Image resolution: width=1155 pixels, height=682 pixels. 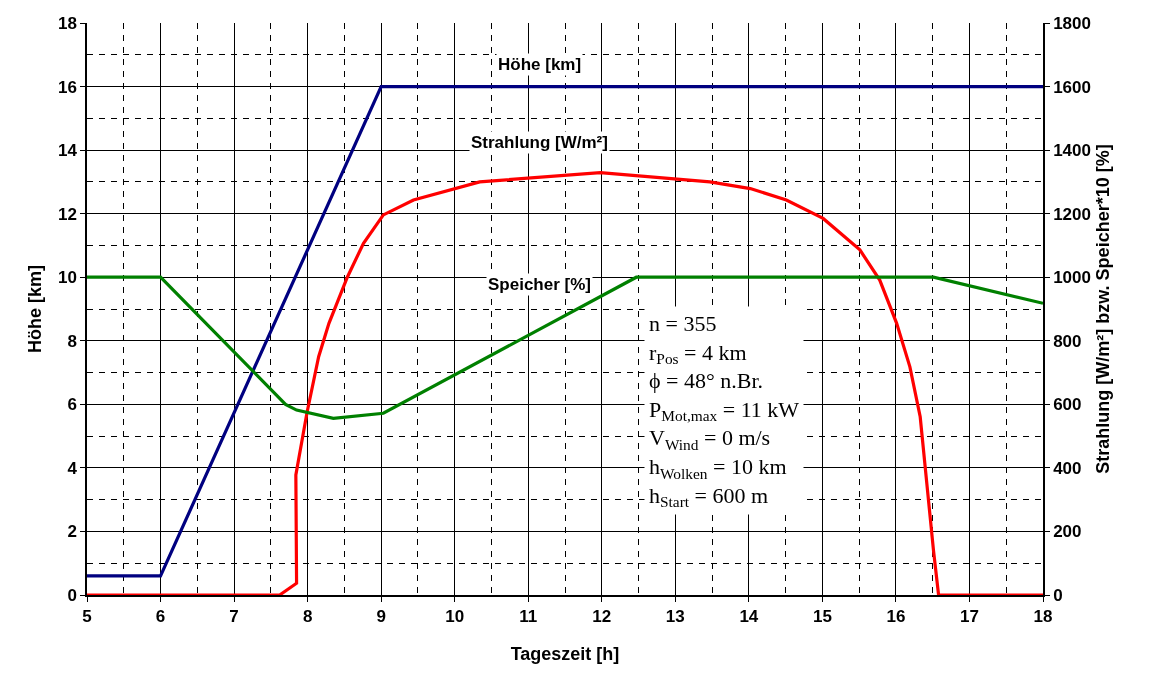 I want to click on y2-tick-label: 0, so click(x=1058, y=595).